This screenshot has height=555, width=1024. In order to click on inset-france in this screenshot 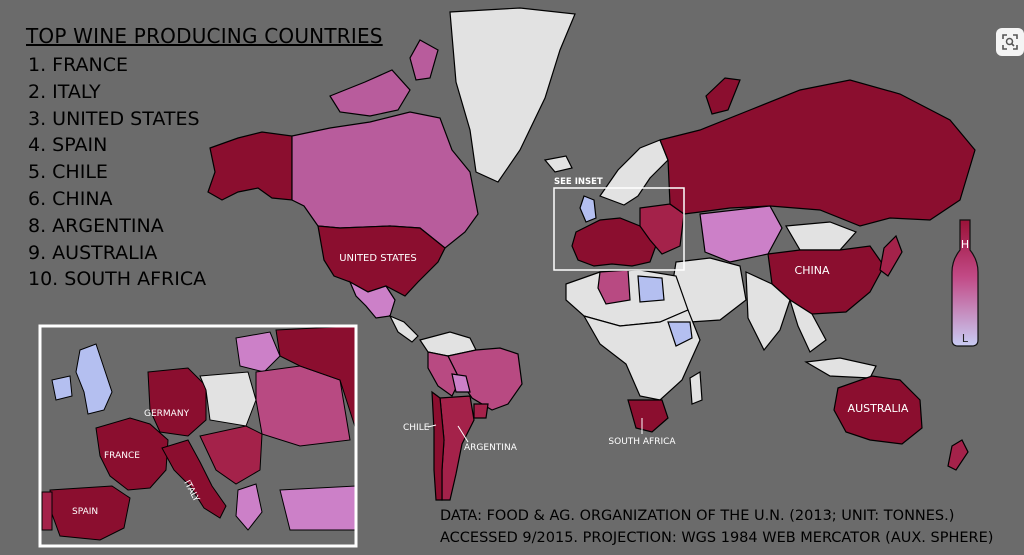, I will do `click(132, 454)`.